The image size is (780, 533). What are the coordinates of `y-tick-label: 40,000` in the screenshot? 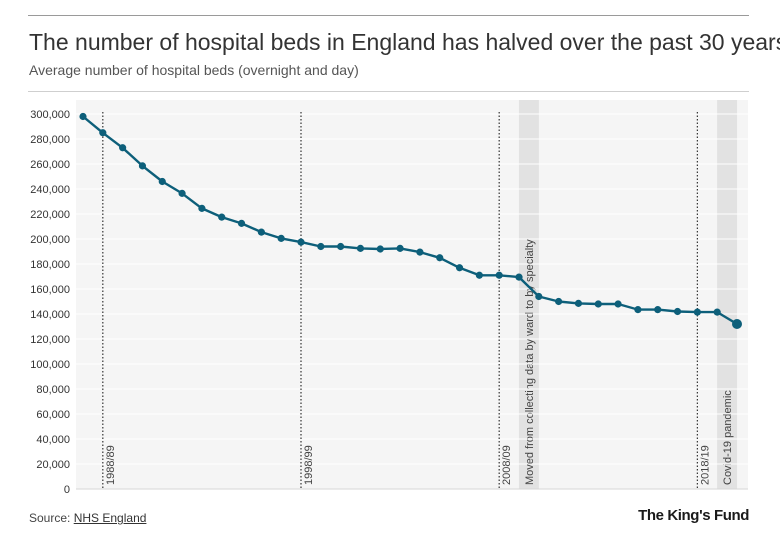 It's located at (53, 440).